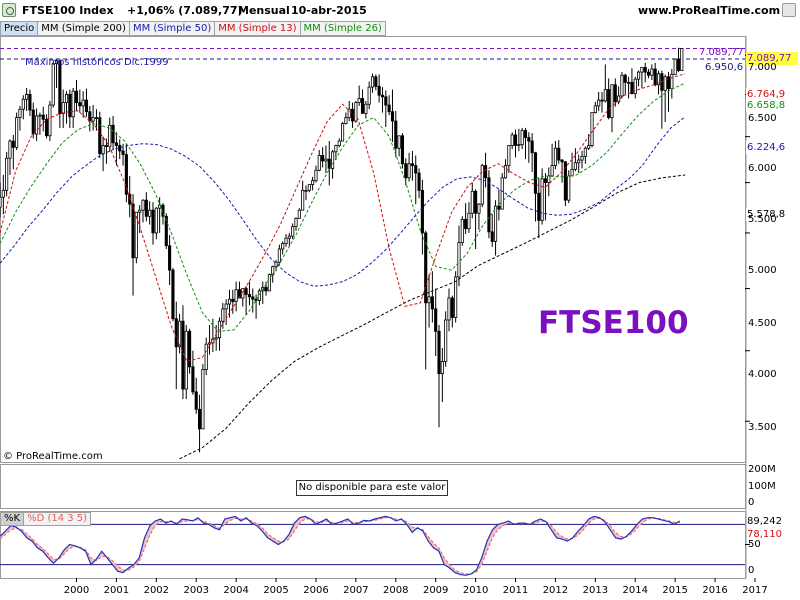 This screenshot has height=600, width=800. Describe the element at coordinates (772, 58) in the screenshot. I see `price-tag-current: 7.089,77` at that location.